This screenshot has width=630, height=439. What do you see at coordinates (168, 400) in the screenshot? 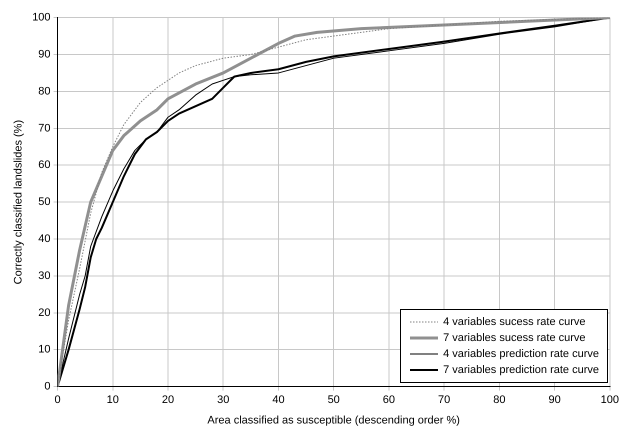
I see `x-tick-label: 20` at bounding box center [168, 400].